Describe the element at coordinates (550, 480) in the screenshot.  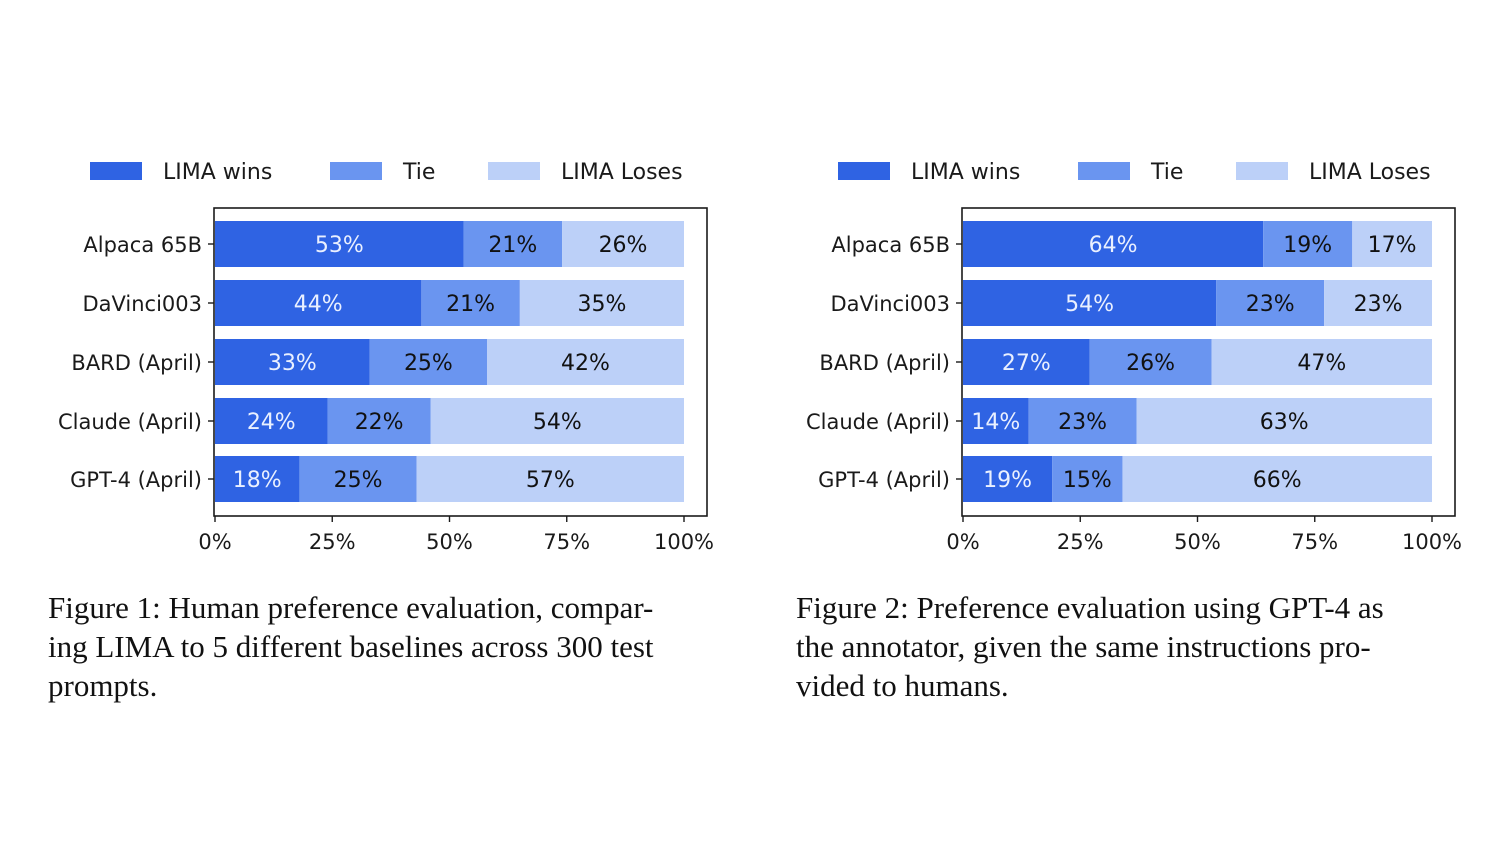
I see `data-label-lima-loses-gpt-4-april: 57%` at that location.